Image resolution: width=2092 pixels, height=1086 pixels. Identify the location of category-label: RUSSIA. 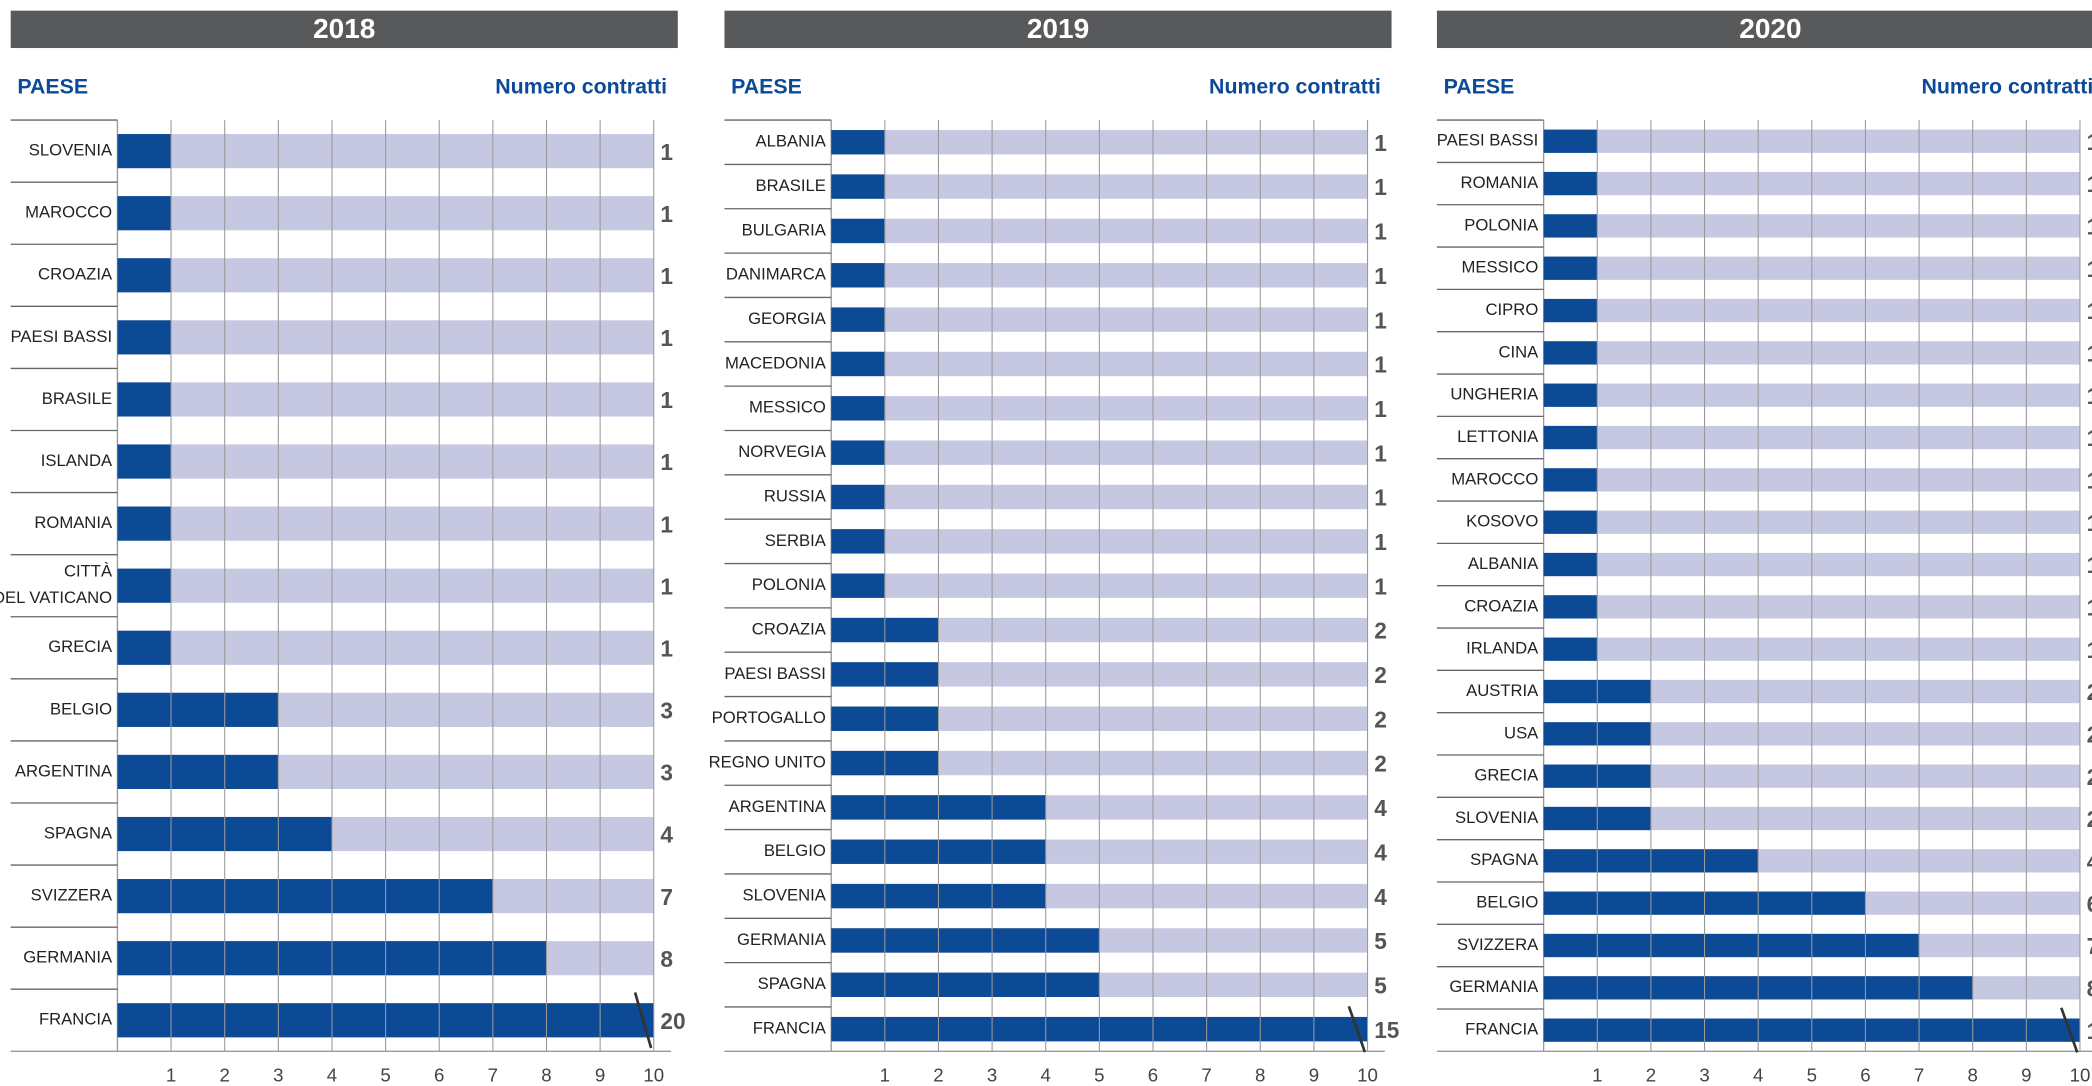
(795, 495).